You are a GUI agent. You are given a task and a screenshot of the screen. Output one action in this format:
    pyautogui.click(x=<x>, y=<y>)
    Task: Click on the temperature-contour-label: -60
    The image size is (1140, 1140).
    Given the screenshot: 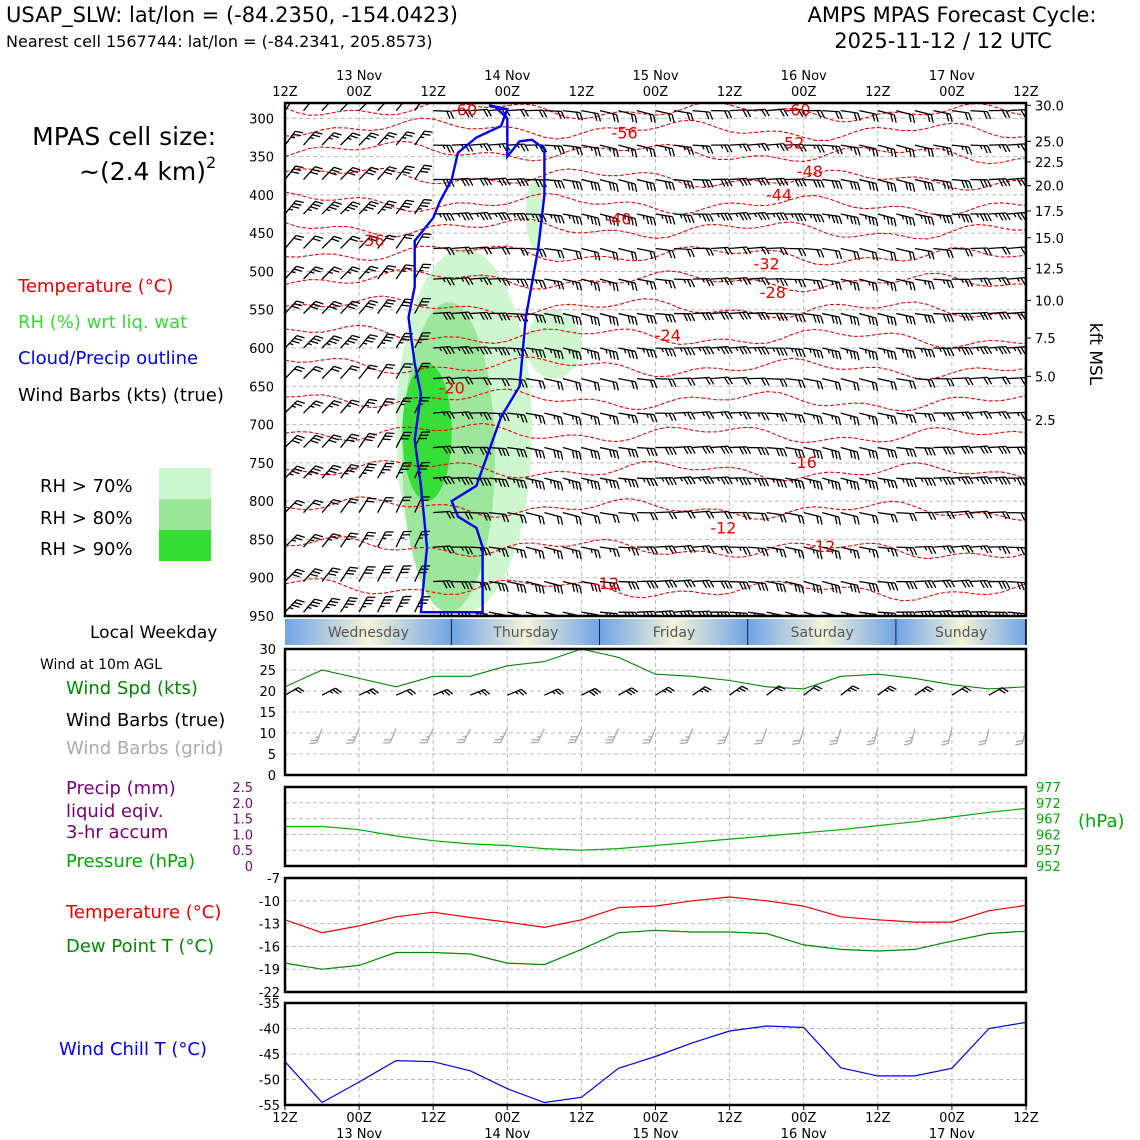 What is the action you would take?
    pyautogui.click(x=797, y=110)
    